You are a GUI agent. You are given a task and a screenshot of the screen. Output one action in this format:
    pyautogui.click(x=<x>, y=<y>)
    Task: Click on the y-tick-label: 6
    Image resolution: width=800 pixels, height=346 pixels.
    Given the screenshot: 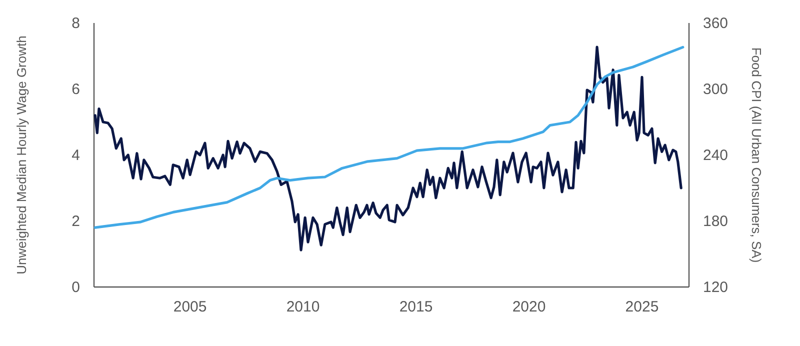 What is the action you would take?
    pyautogui.click(x=76, y=89)
    